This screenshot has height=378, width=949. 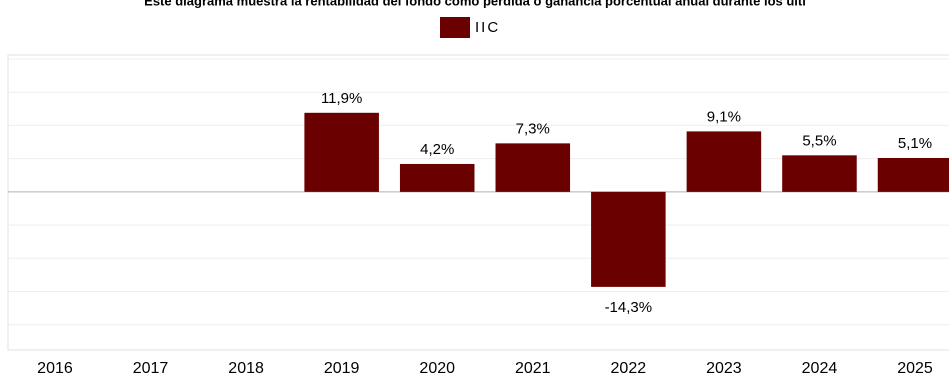 I want to click on x-tick-label: 2022, so click(x=629, y=368).